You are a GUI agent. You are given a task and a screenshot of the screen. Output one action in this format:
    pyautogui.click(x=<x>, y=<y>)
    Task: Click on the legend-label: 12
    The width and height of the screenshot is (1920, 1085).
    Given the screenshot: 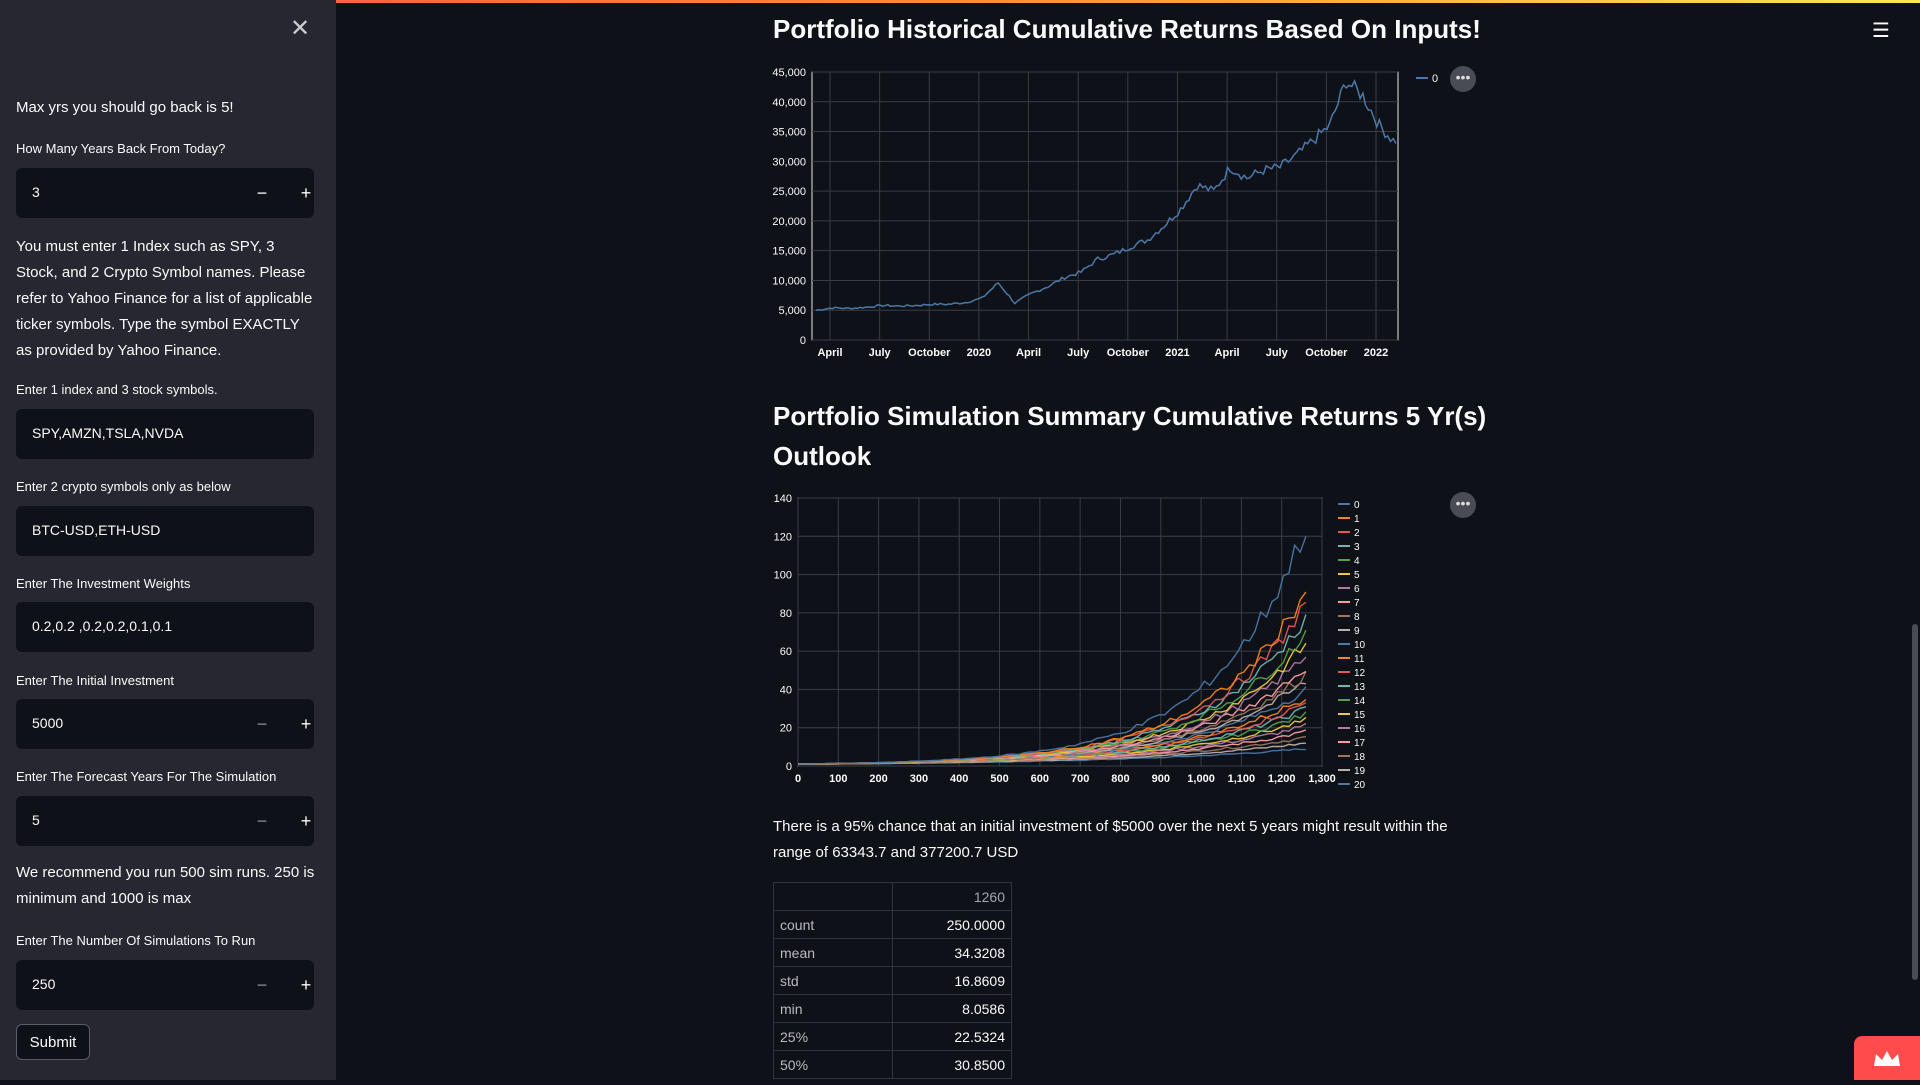 What is the action you would take?
    pyautogui.click(x=1360, y=673)
    